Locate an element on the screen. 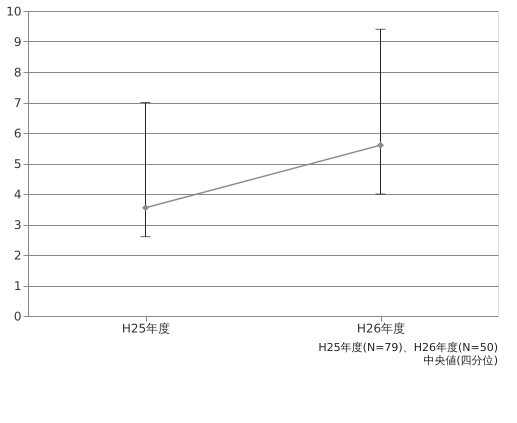 The width and height of the screenshot is (517, 423). text: 中央値(四分位) is located at coordinates (460, 360).